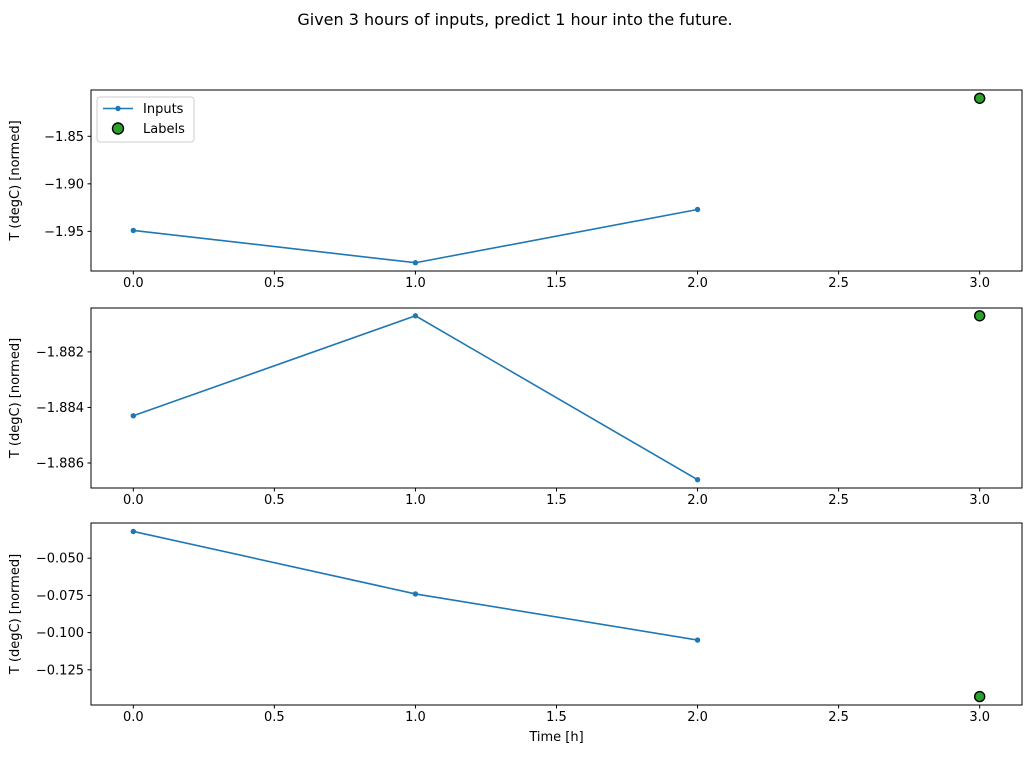 Image resolution: width=1030 pixels, height=759 pixels. I want to click on y-tick-label: −0.050, so click(60, 559).